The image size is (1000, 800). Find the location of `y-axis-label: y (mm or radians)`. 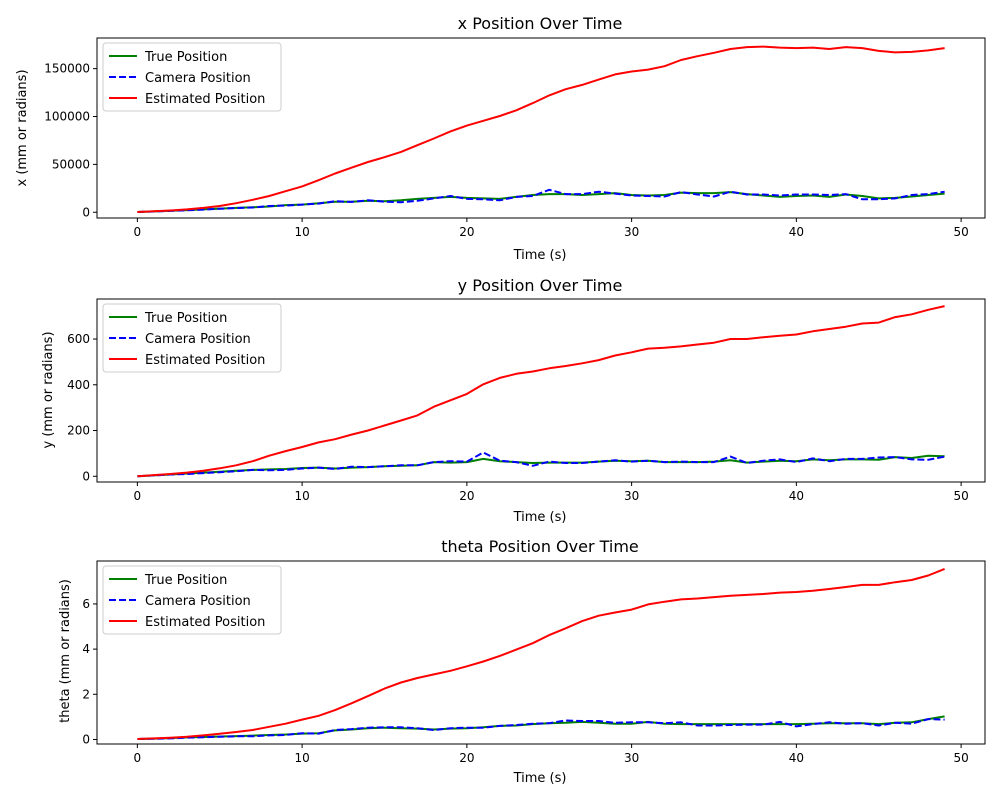

y-axis-label: y (mm or radians) is located at coordinates (48, 389).